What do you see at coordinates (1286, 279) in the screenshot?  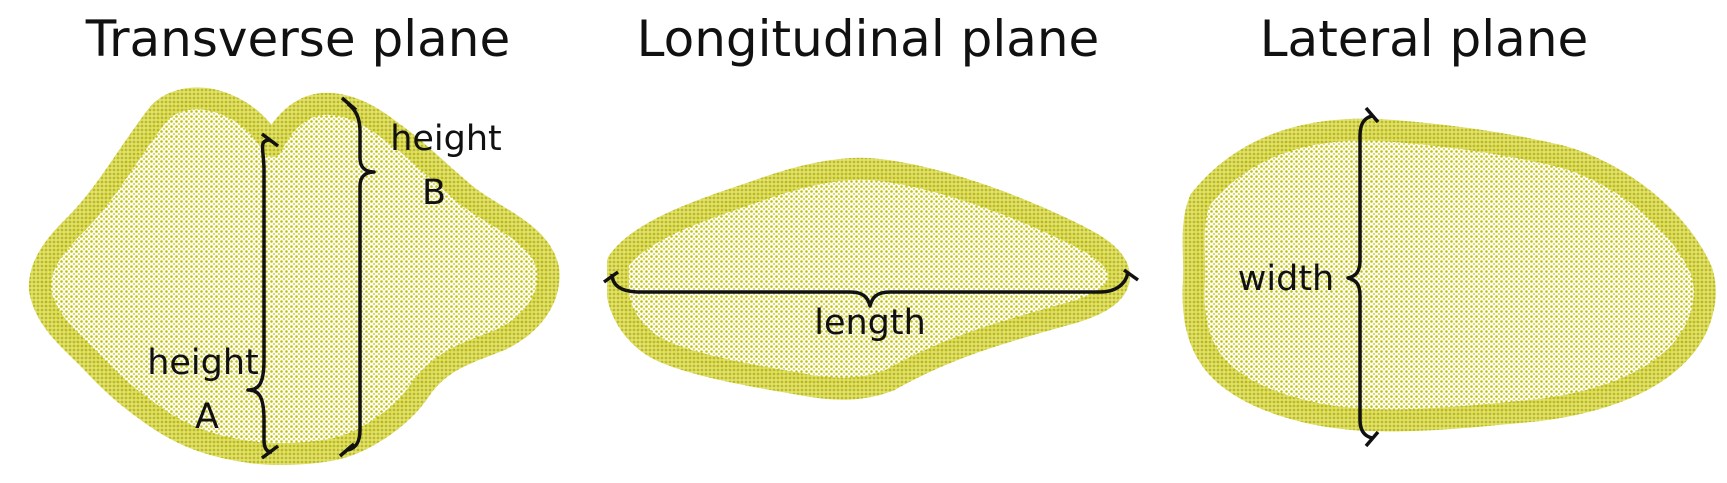 I see `width-label: width` at bounding box center [1286, 279].